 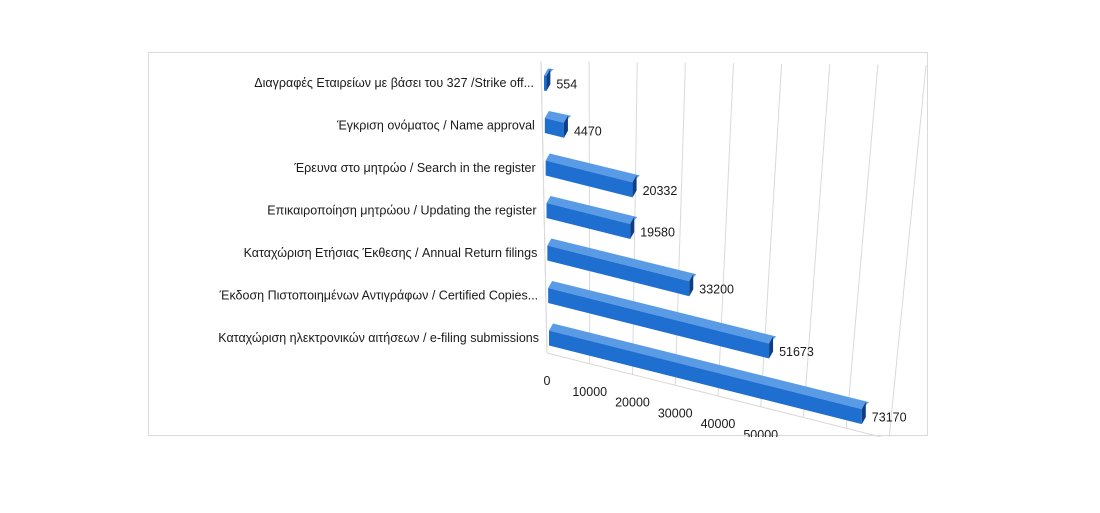 I want to click on x-tick-label: 0, so click(x=547, y=381).